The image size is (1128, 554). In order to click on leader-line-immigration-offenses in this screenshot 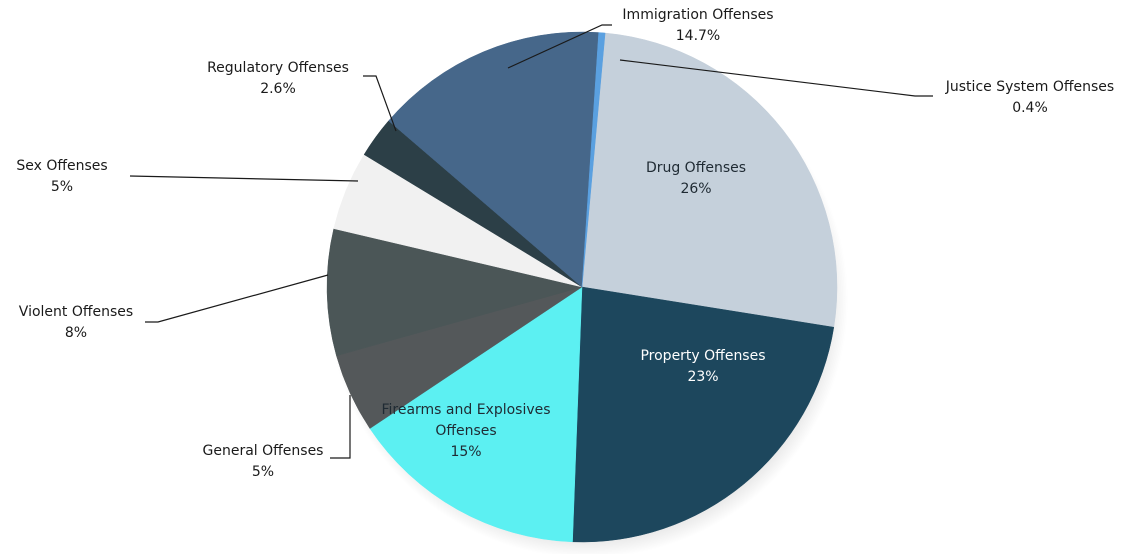, I will do `click(559, 46)`.